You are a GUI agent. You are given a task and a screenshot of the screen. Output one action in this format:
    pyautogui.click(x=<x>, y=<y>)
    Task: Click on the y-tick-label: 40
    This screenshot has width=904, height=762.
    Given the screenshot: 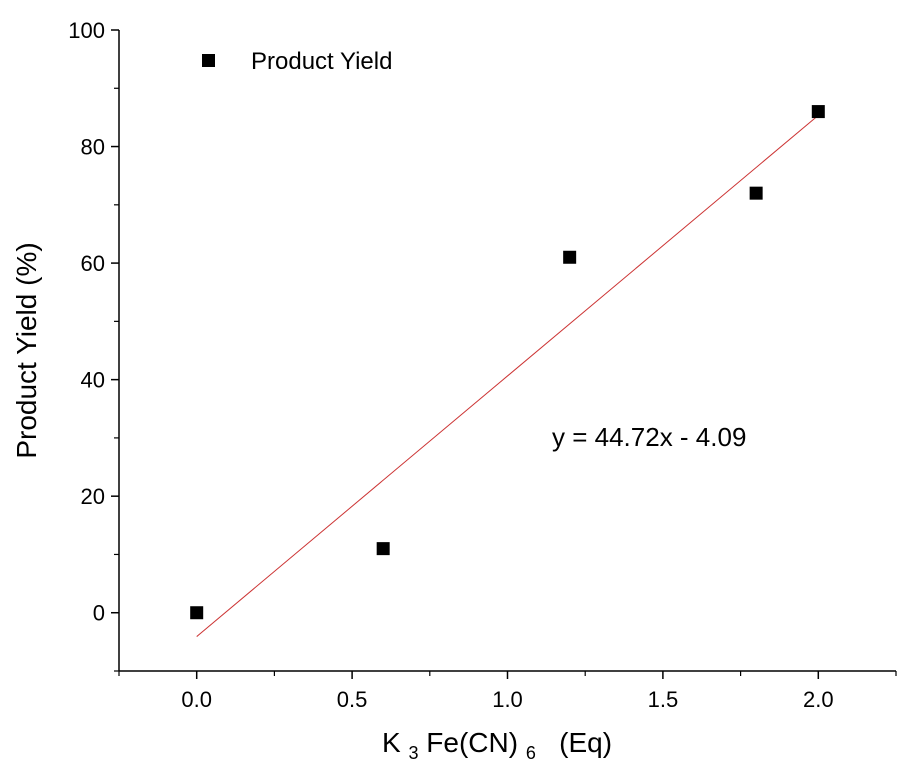 What is the action you would take?
    pyautogui.click(x=93, y=380)
    